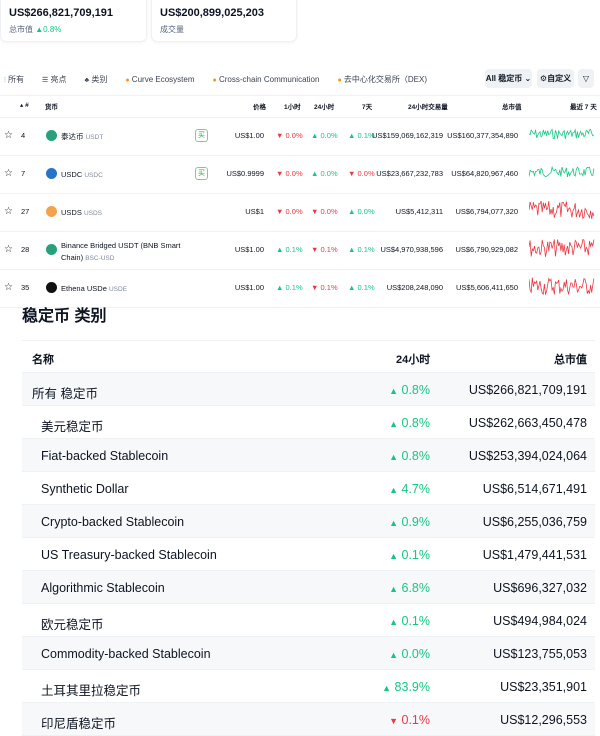  Describe the element at coordinates (508, 78) in the screenshot. I see `filter-select: All 稳定币 ⌄` at that location.